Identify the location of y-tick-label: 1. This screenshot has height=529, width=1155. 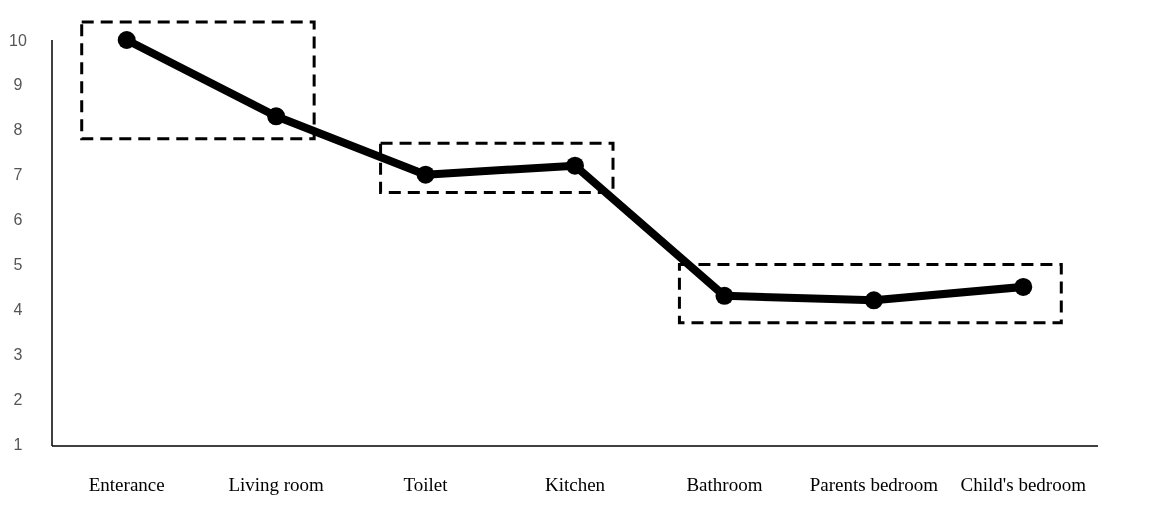
(18, 444).